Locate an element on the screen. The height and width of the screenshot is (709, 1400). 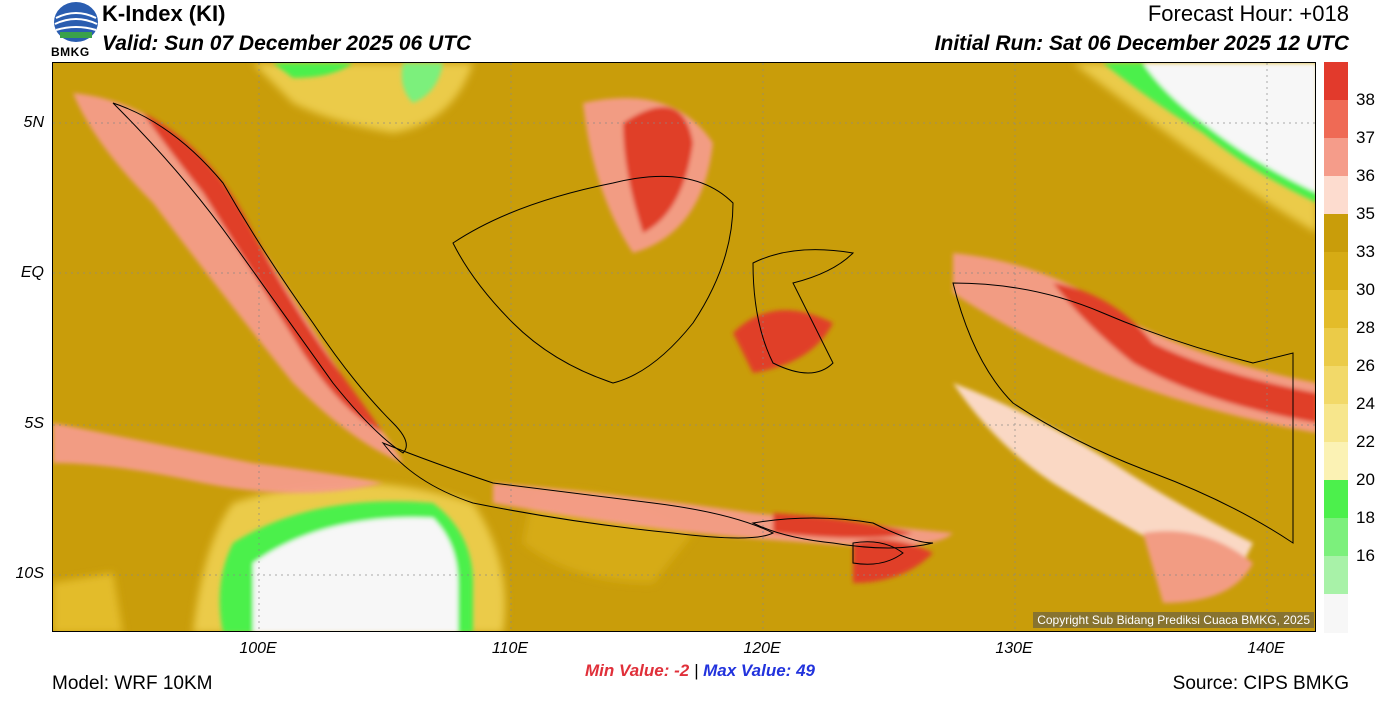
colorbar-label: 22 is located at coordinates (1365, 441).